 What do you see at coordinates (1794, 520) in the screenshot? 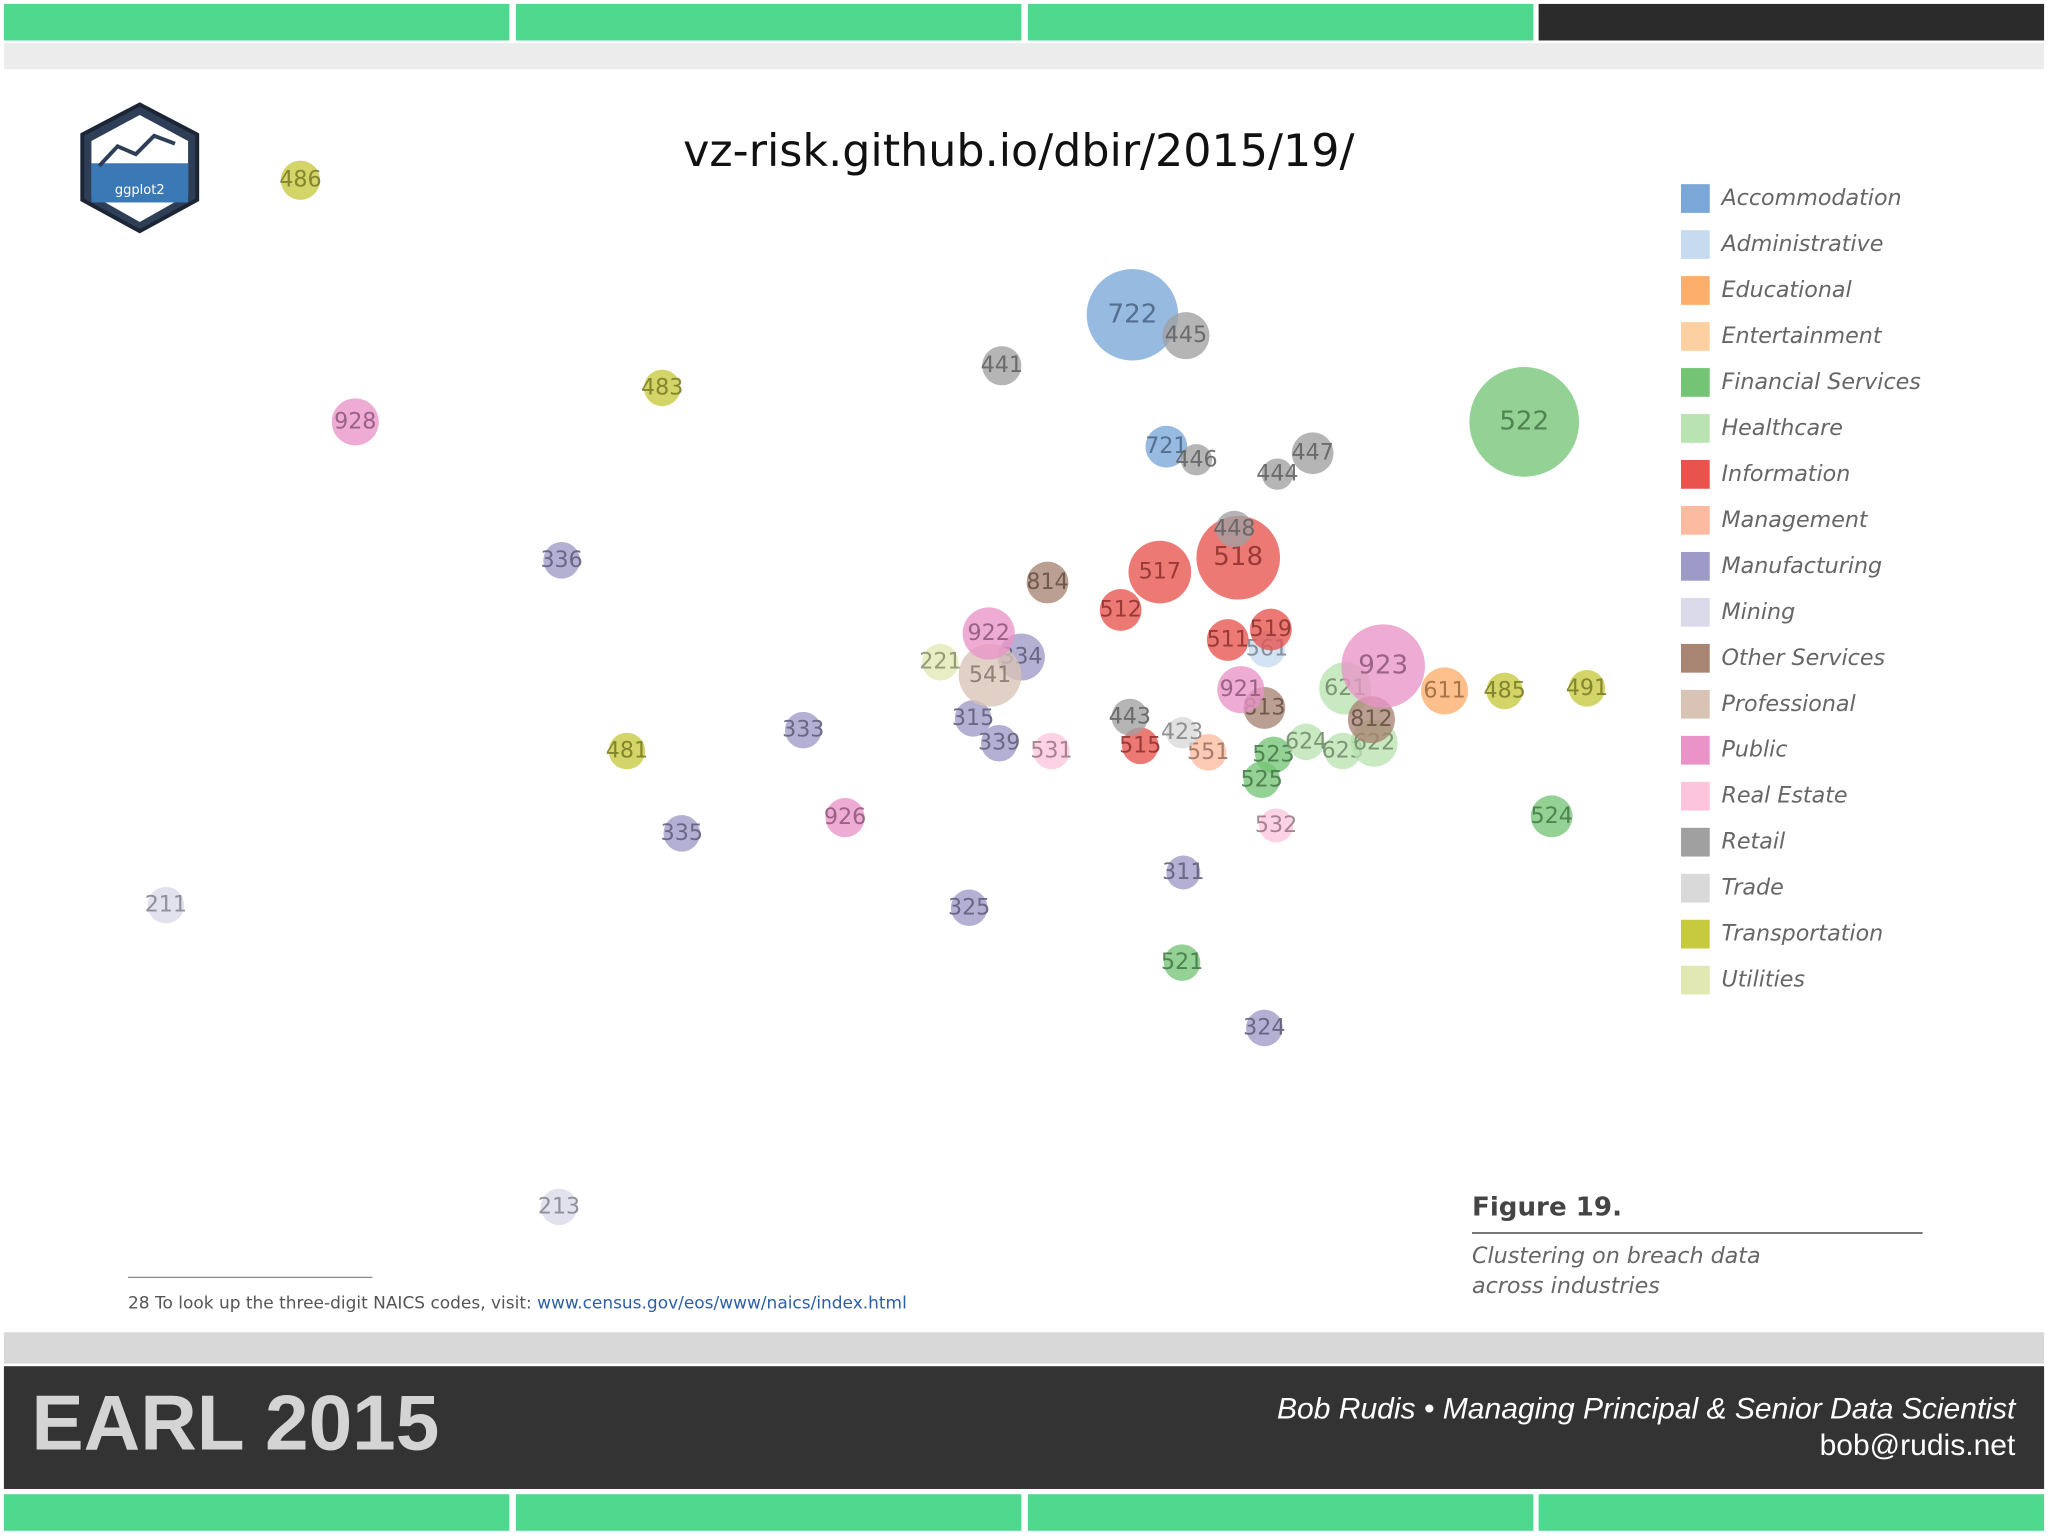
I see `legend-label: Management` at bounding box center [1794, 520].